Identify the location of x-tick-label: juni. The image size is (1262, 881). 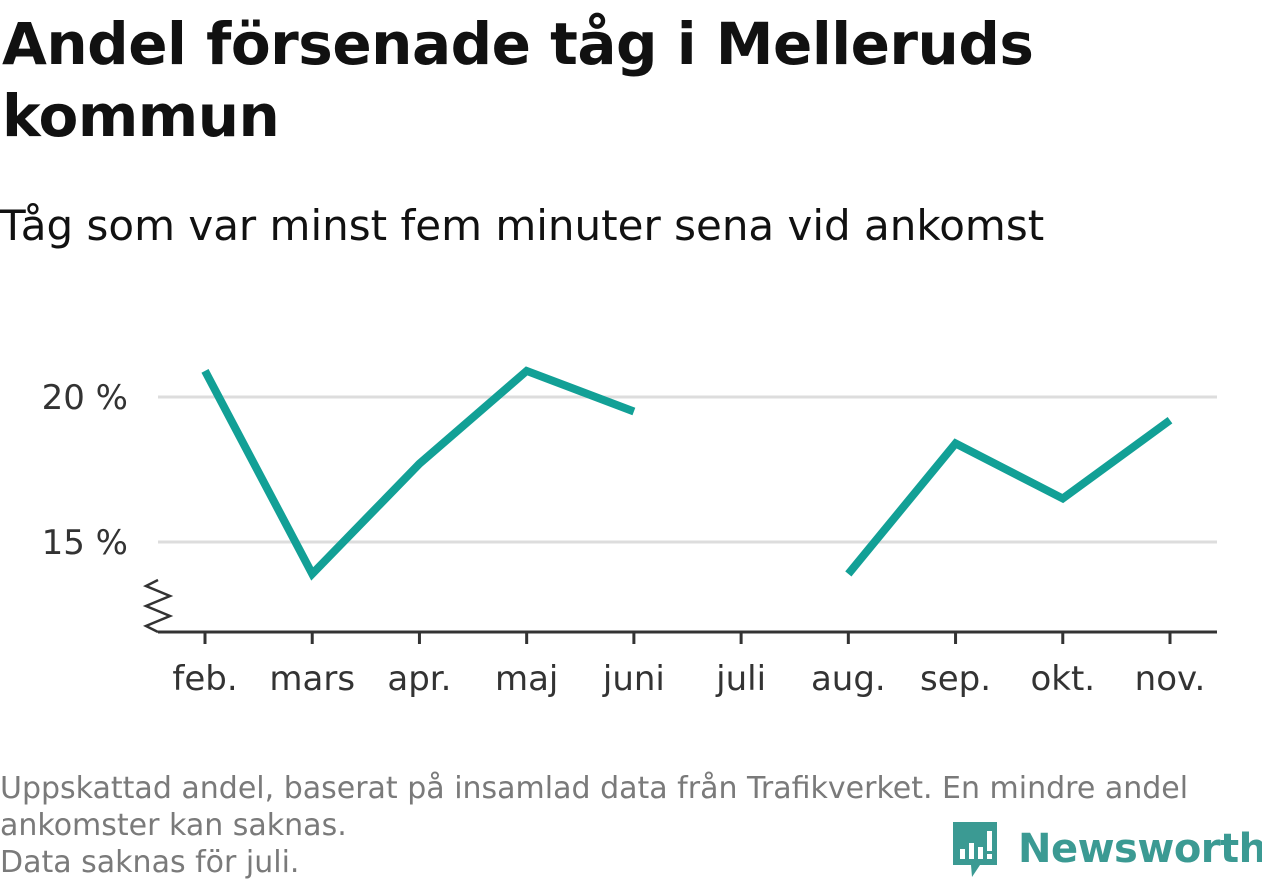
(633, 679).